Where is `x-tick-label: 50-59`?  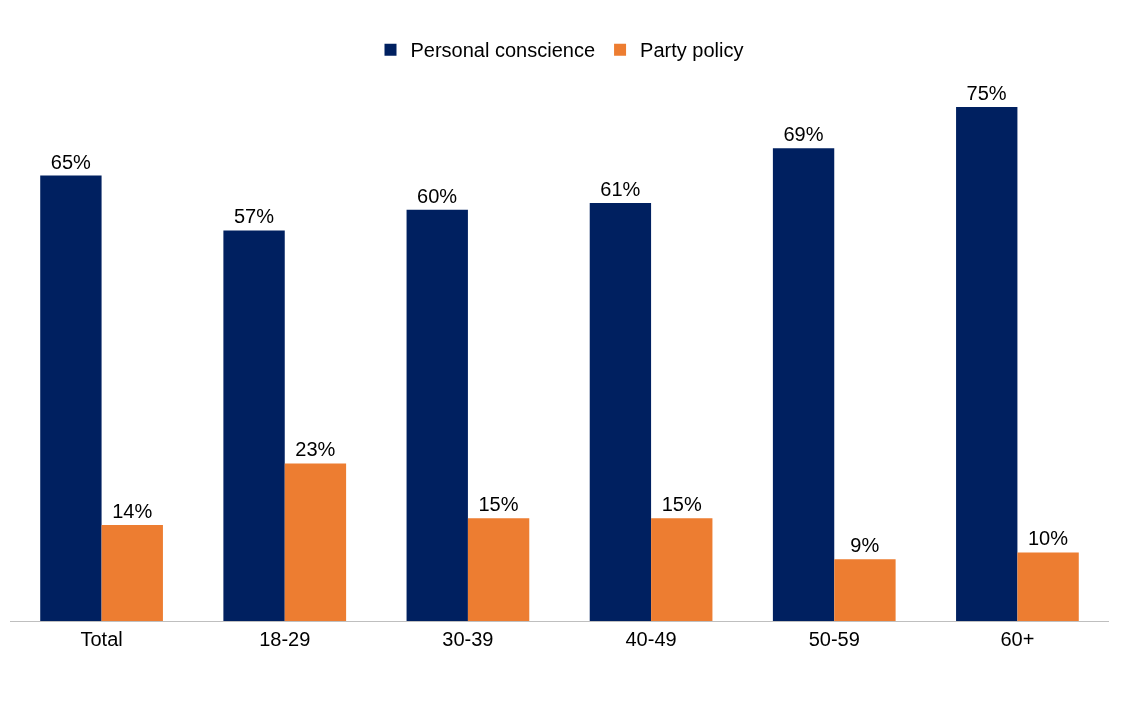 x-tick-label: 50-59 is located at coordinates (834, 639).